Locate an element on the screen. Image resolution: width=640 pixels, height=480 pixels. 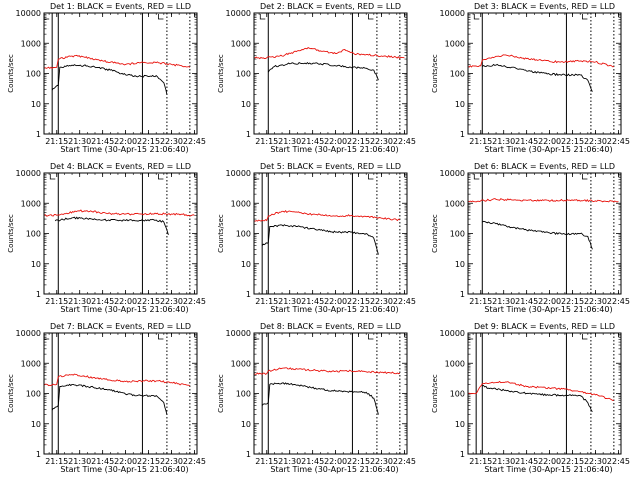
panel-title: Det 4: BLACK = Events, RED = LLD is located at coordinates (120, 166).